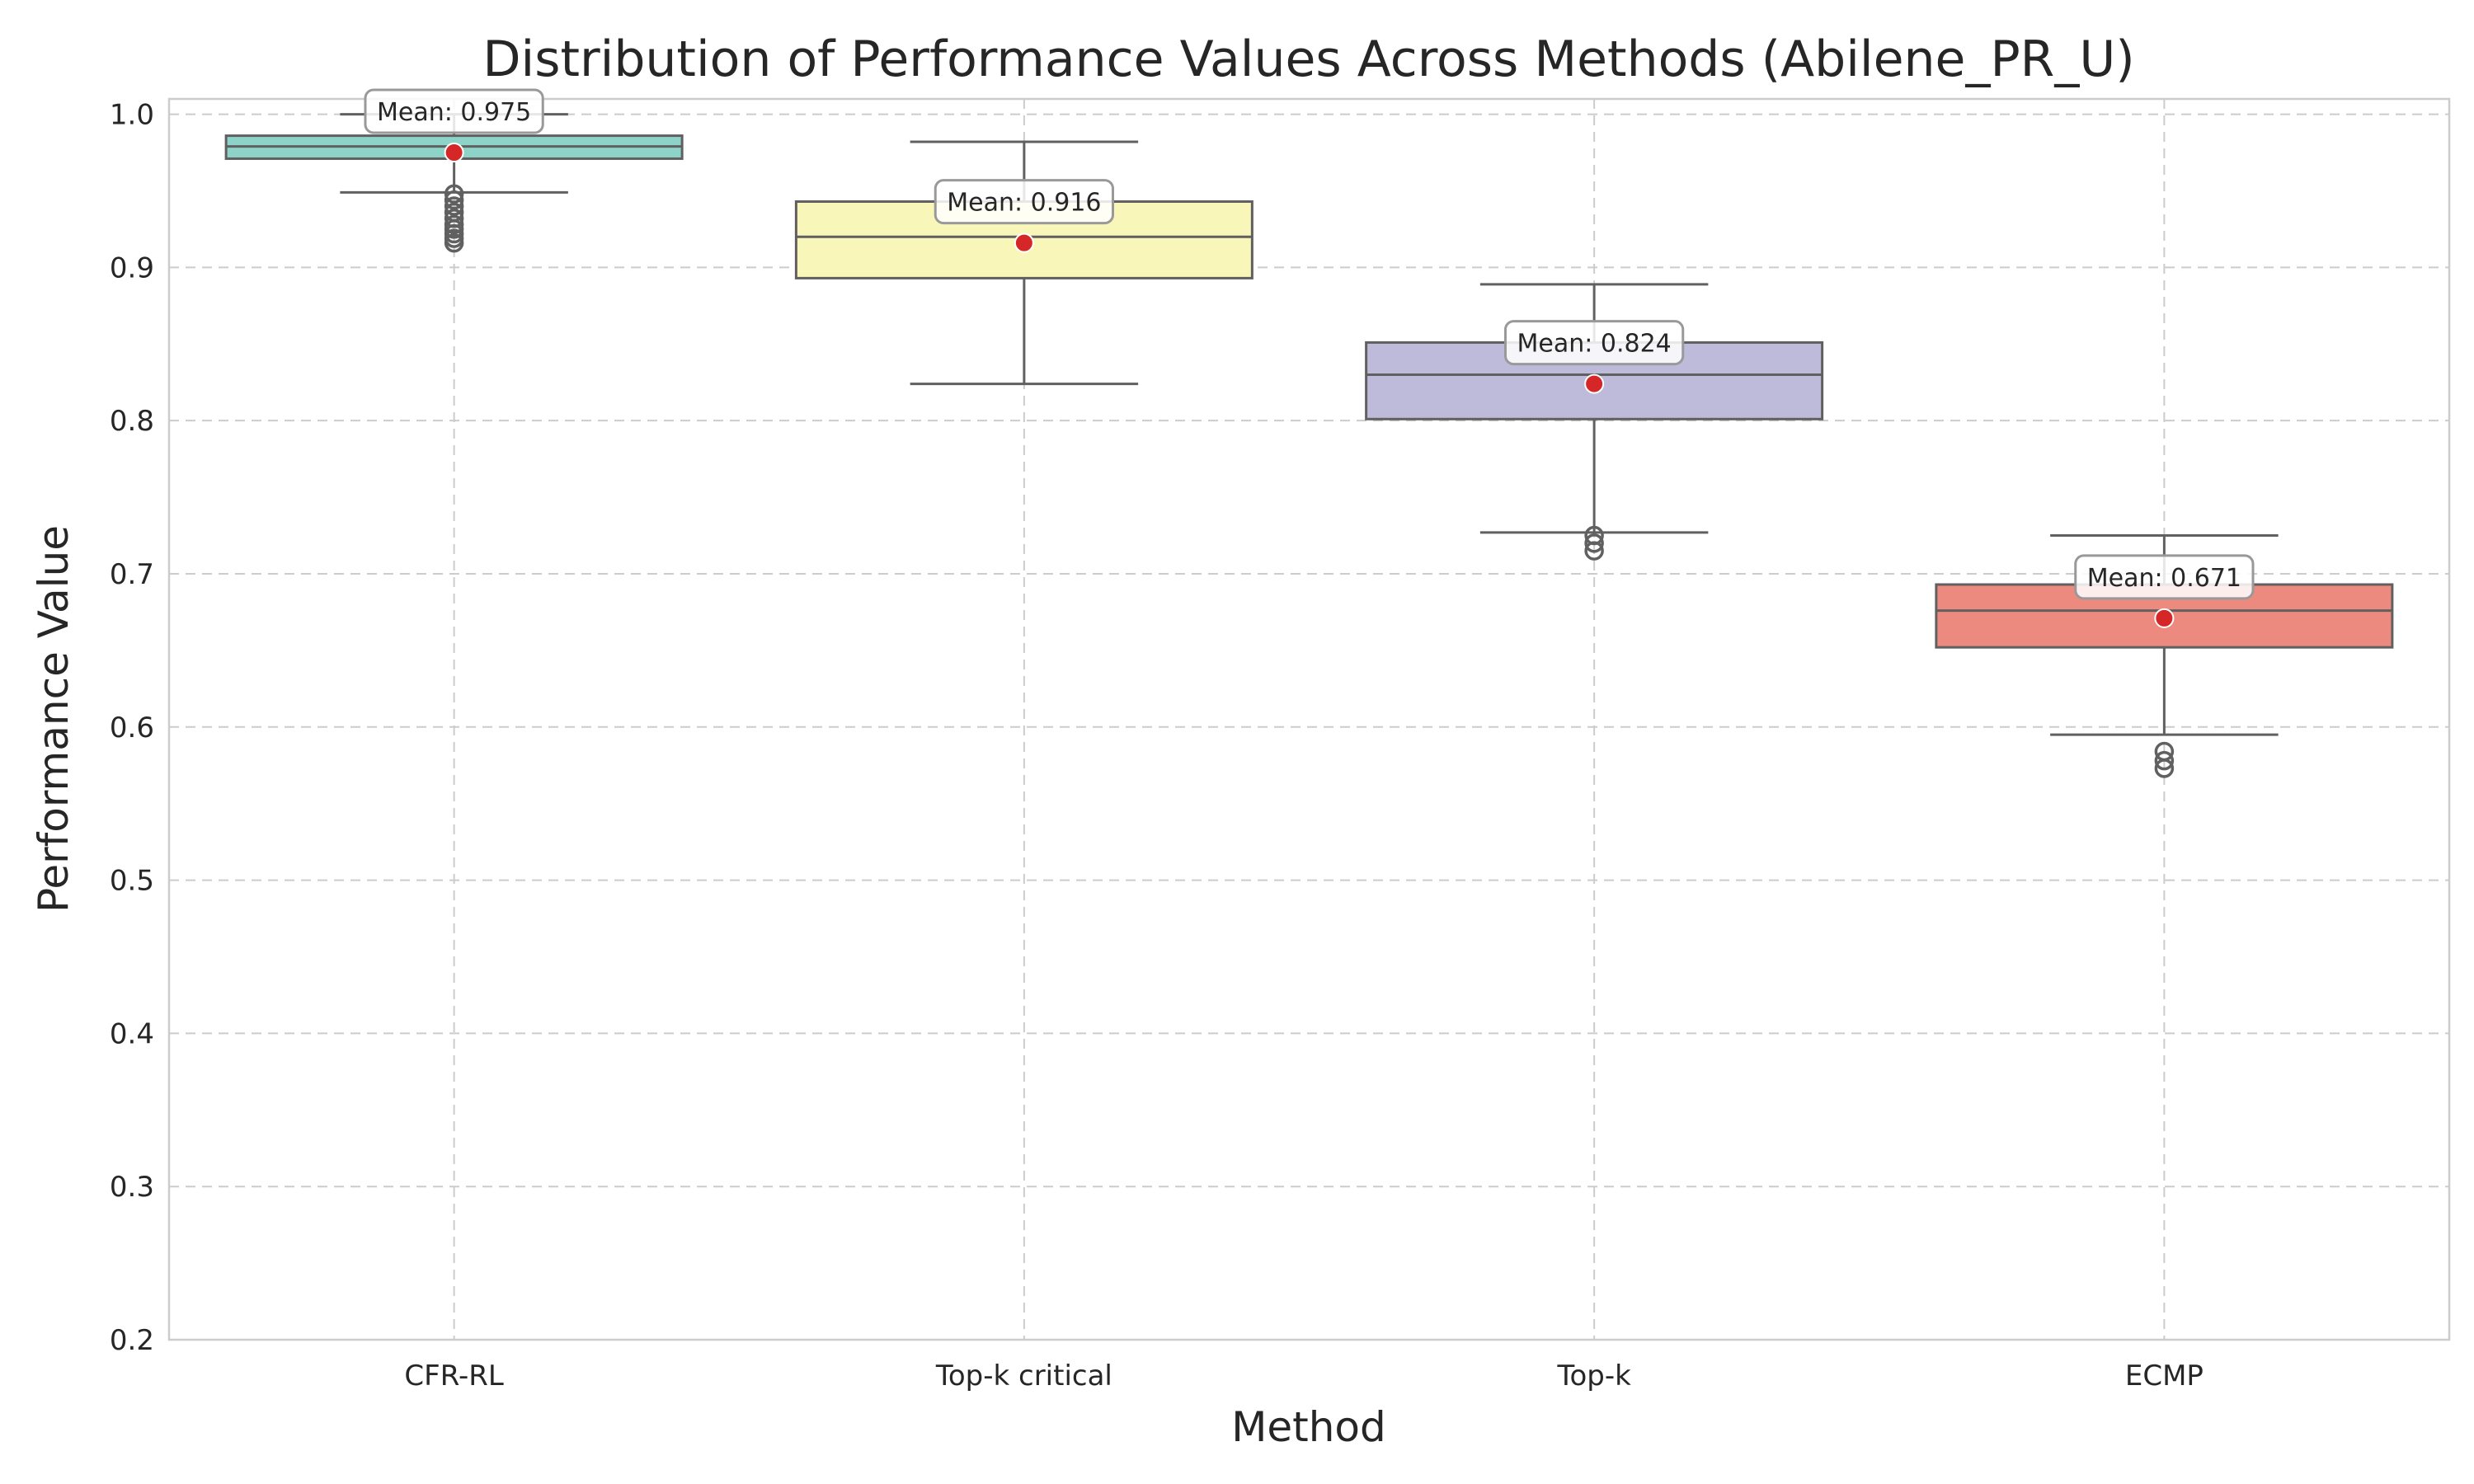 Image resolution: width=2474 pixels, height=1484 pixels. I want to click on x-tick-label: Top-k, so click(1593, 1376).